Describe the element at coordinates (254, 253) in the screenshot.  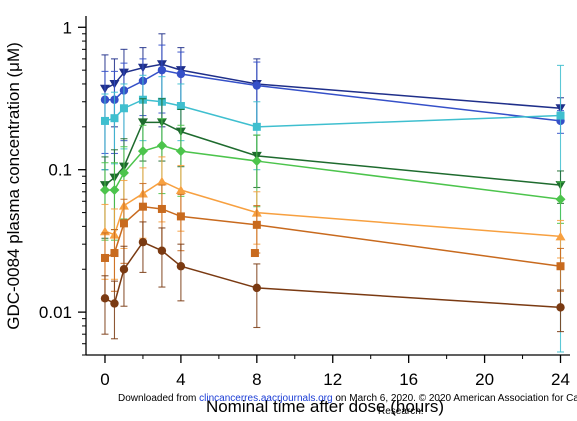
I see `data-point-extra` at that location.